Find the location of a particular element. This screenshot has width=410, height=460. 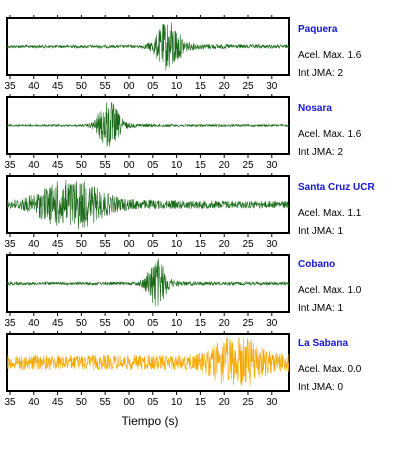

panel-la-sabana: 35 40 45 50 55 00 05 10 15 20 25 30 is located at coordinates (147, 369).